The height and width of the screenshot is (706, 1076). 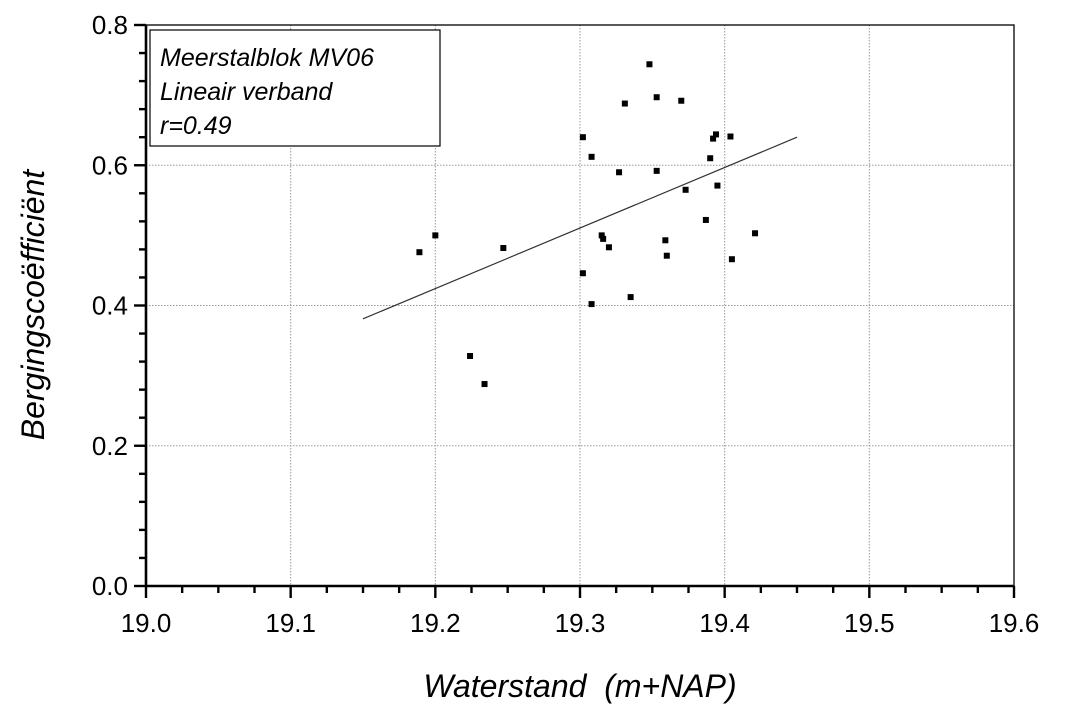 What do you see at coordinates (267, 58) in the screenshot?
I see `legend-title: Meerstalblok MV06` at bounding box center [267, 58].